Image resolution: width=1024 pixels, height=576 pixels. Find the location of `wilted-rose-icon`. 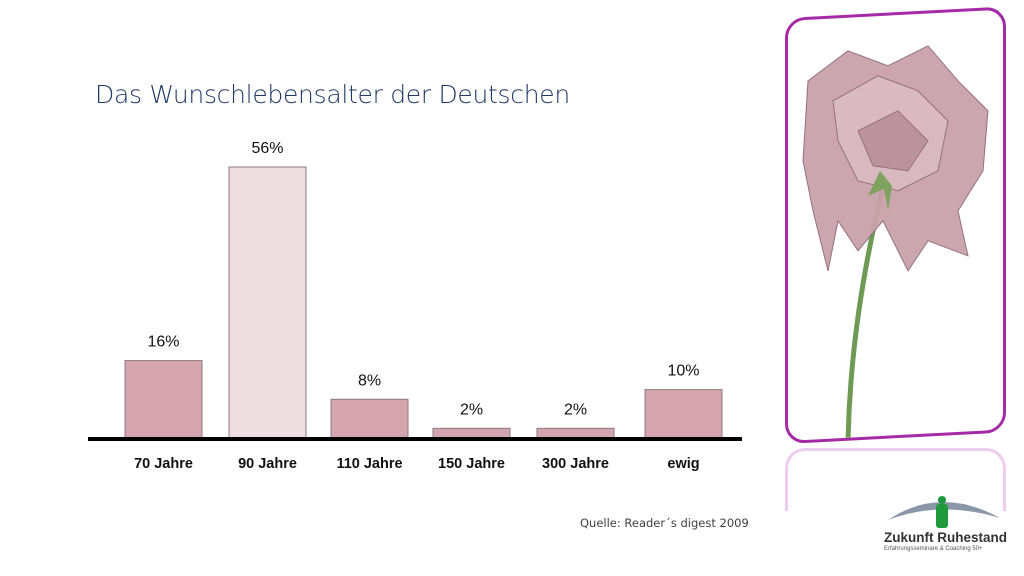

wilted-rose-icon is located at coordinates (895, 243).